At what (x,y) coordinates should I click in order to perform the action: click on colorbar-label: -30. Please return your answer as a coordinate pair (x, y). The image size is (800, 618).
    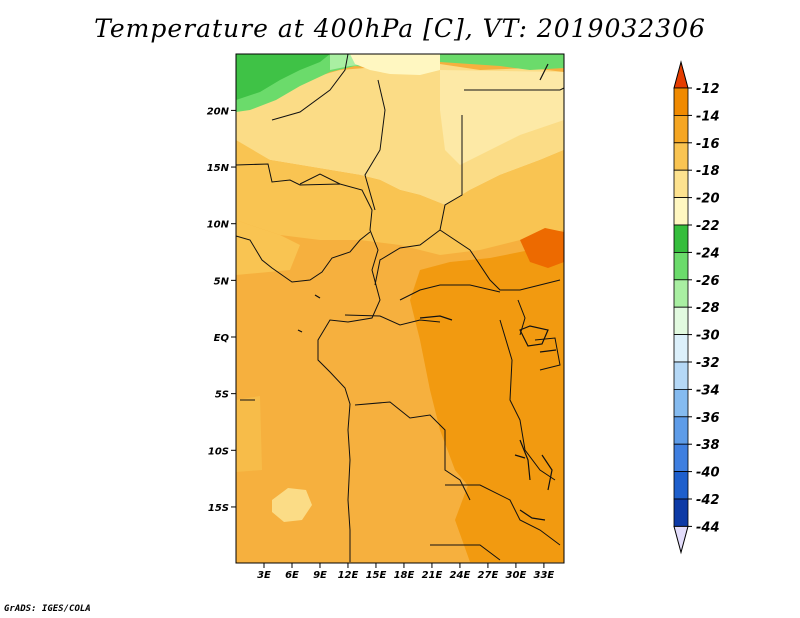
    Looking at the image, I should click on (708, 336).